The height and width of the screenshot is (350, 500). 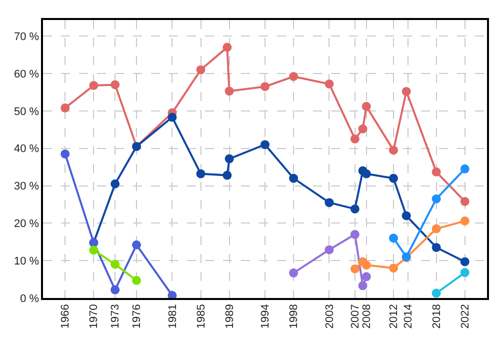 I want to click on y-tick-label: 0 %, so click(x=30, y=298).